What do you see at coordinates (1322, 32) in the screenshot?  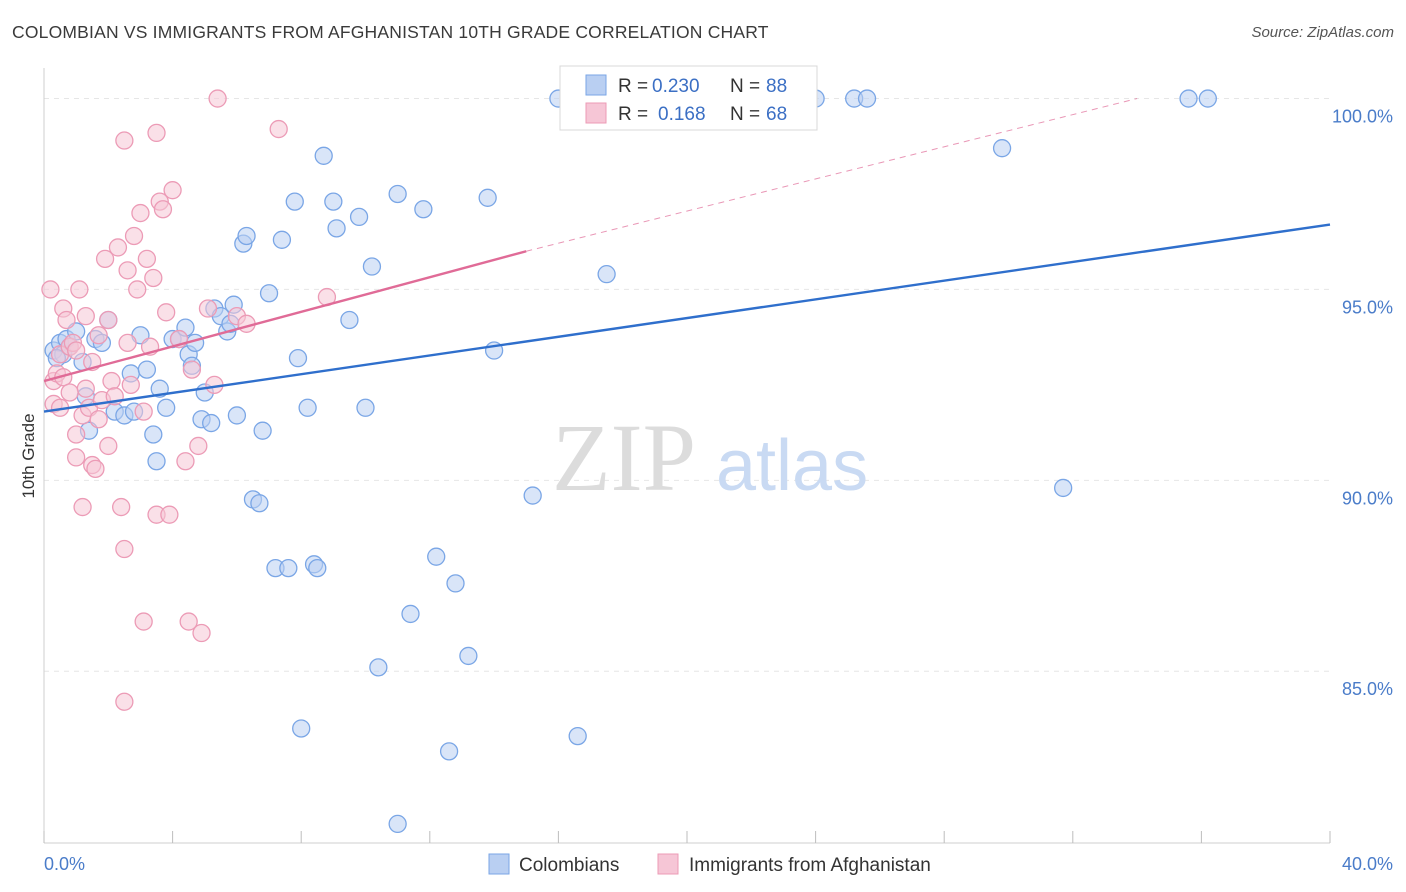 I see `chart-source: Source: ZipAtlas.com` at bounding box center [1322, 32].